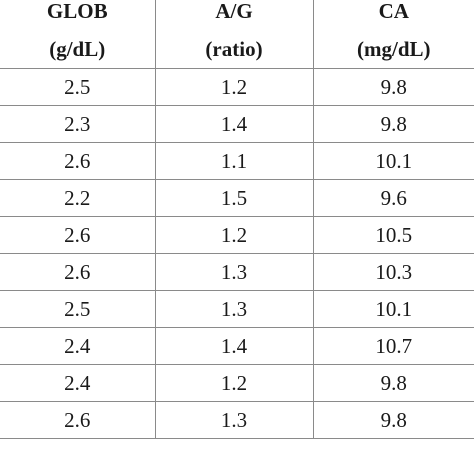  What do you see at coordinates (393, 235) in the screenshot?
I see `cell-ca: 10.5` at bounding box center [393, 235].